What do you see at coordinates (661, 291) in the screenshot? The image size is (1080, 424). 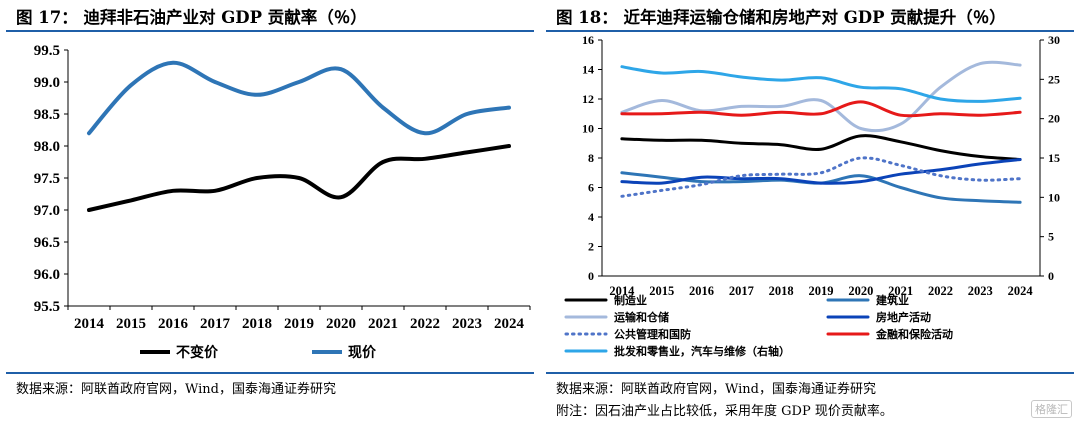 I see `right-x-tick-label: 2015` at bounding box center [661, 291].